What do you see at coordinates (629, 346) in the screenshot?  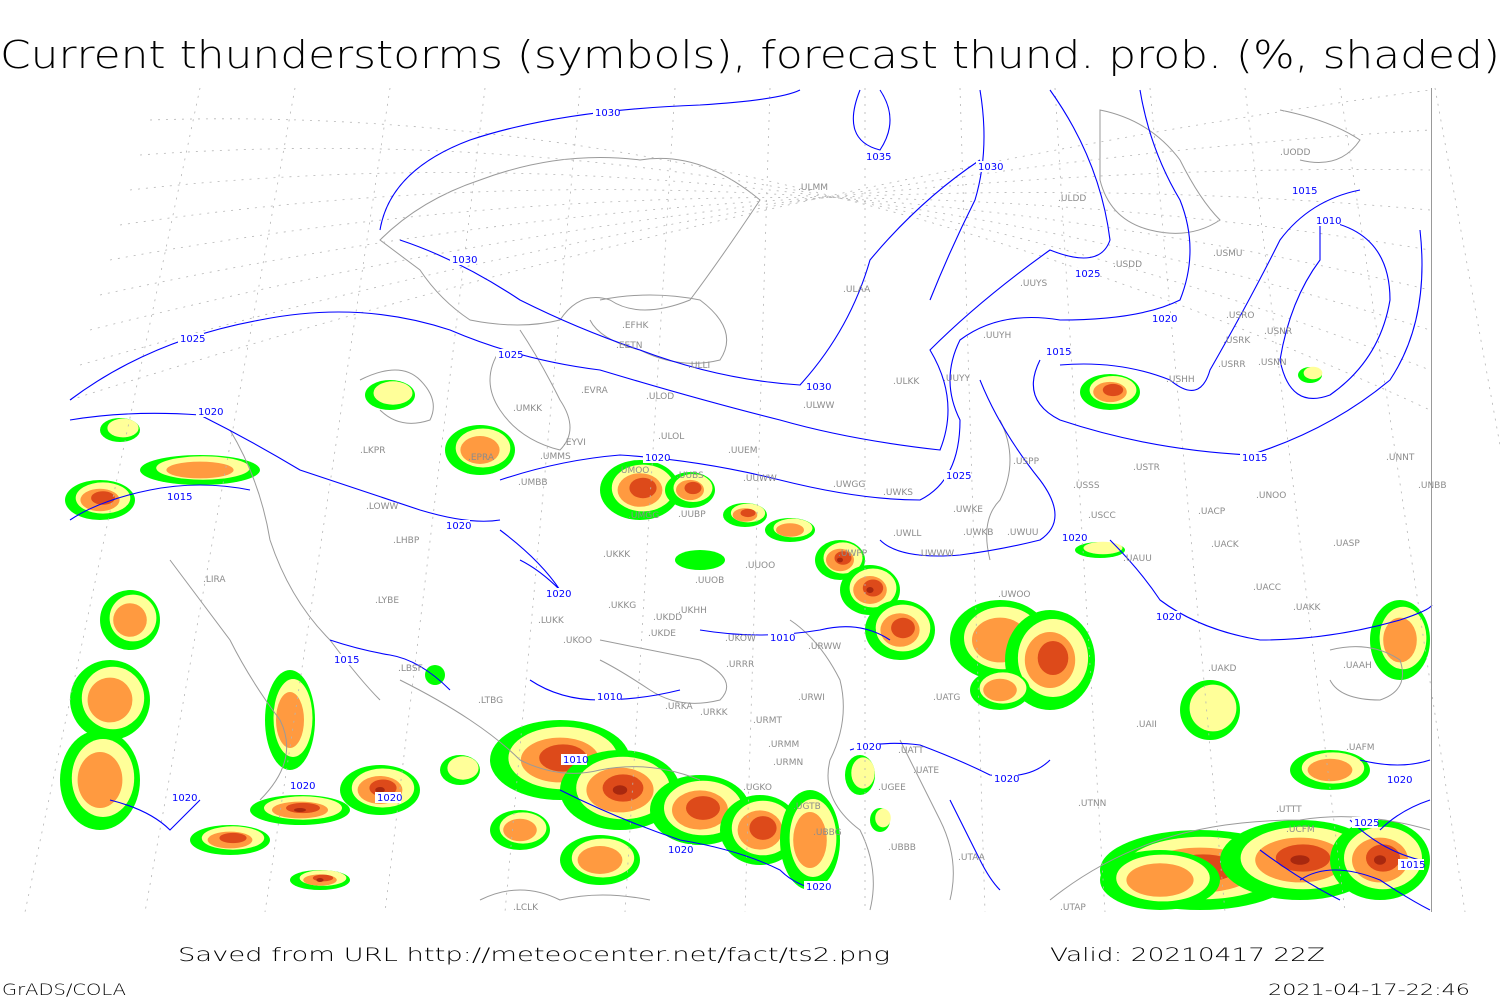 I see `station-label: .EETN` at bounding box center [629, 346].